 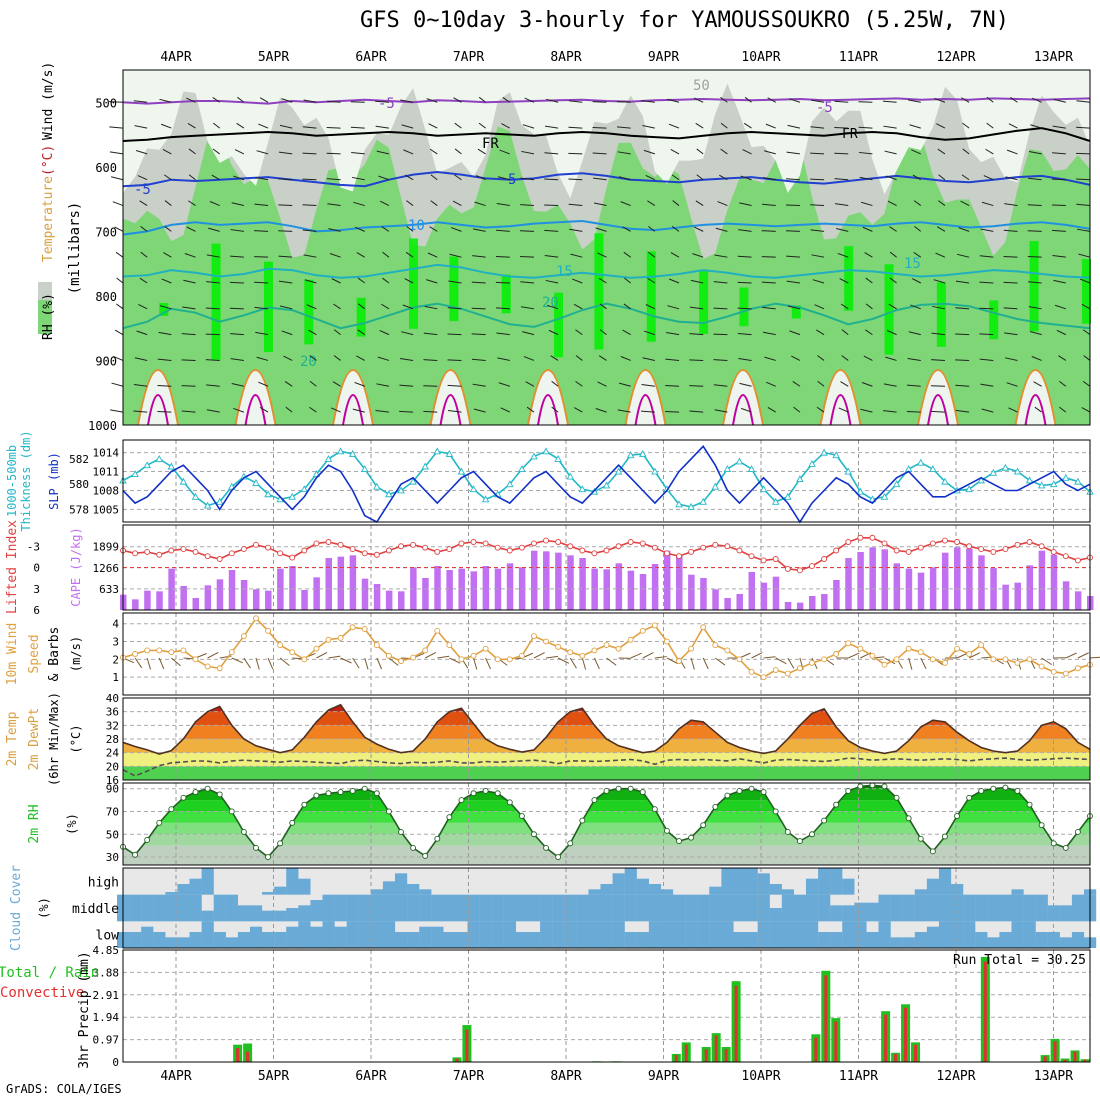 What do you see at coordinates (606, 271) in the screenshot?
I see `isotherm-line` at bounding box center [606, 271].